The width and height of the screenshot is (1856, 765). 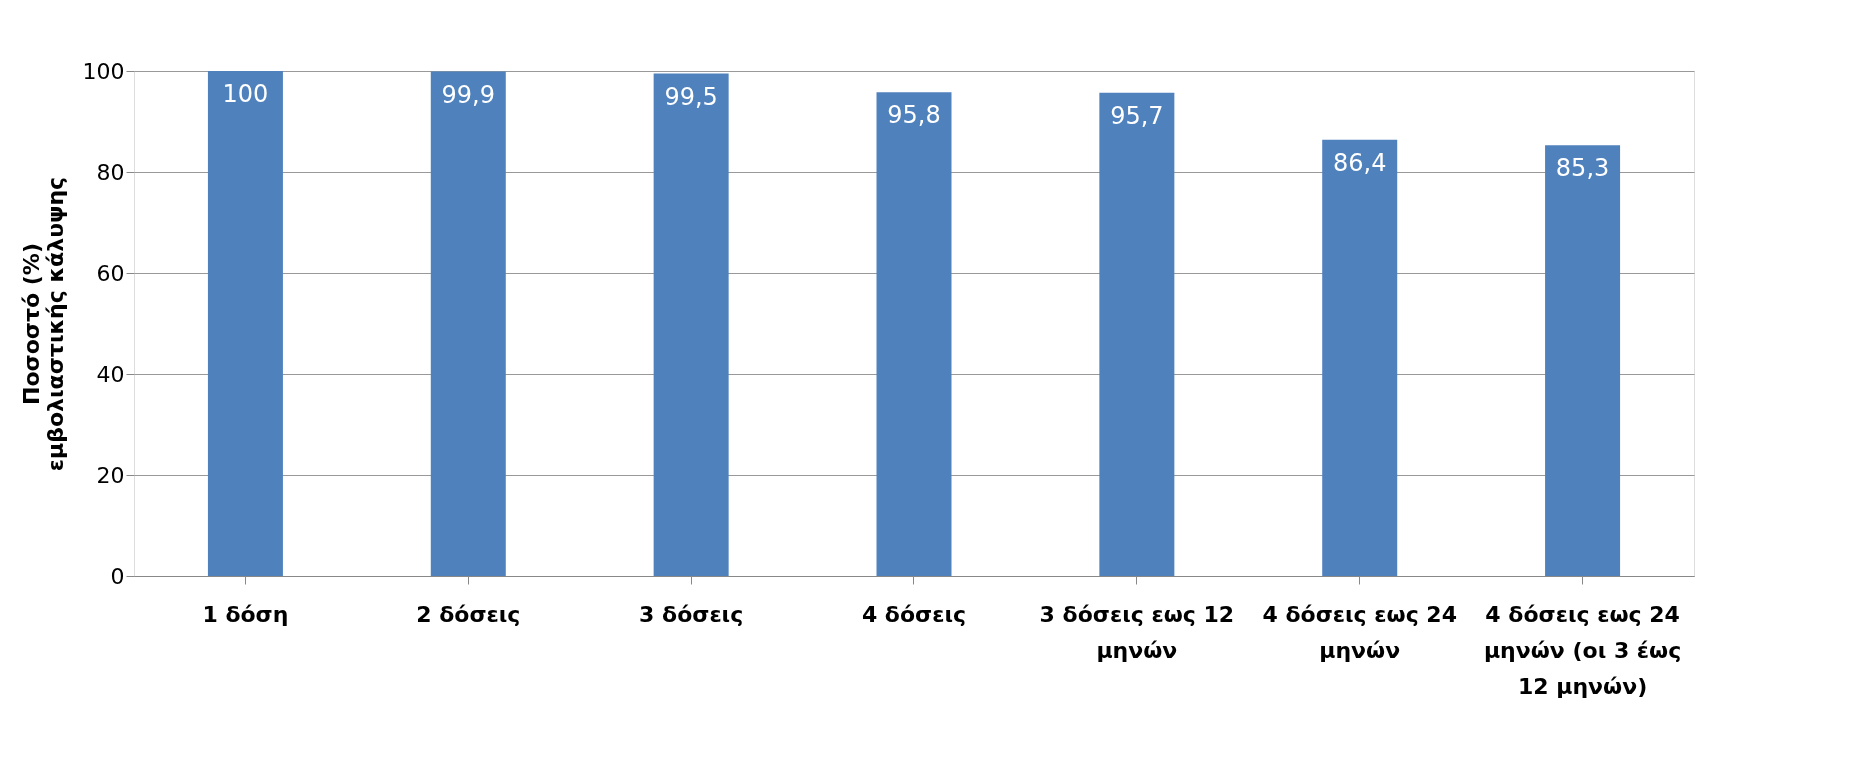 I want to click on x-tick-label: 3 δόσεις, so click(x=691, y=614).